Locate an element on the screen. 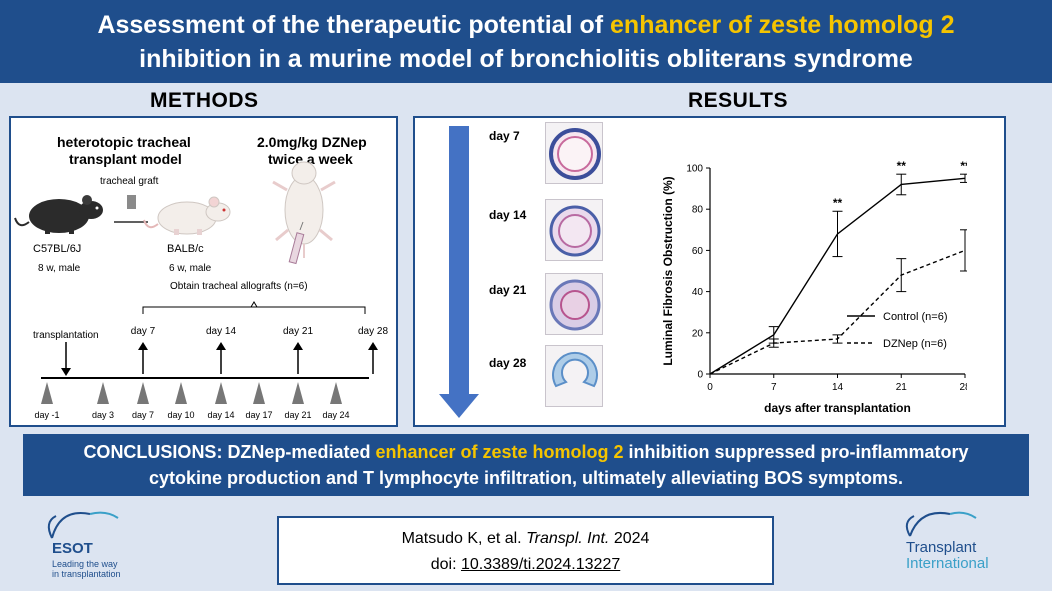 This screenshot has height=591, width=1052. donor-strain: C57BL/6J is located at coordinates (57, 249).